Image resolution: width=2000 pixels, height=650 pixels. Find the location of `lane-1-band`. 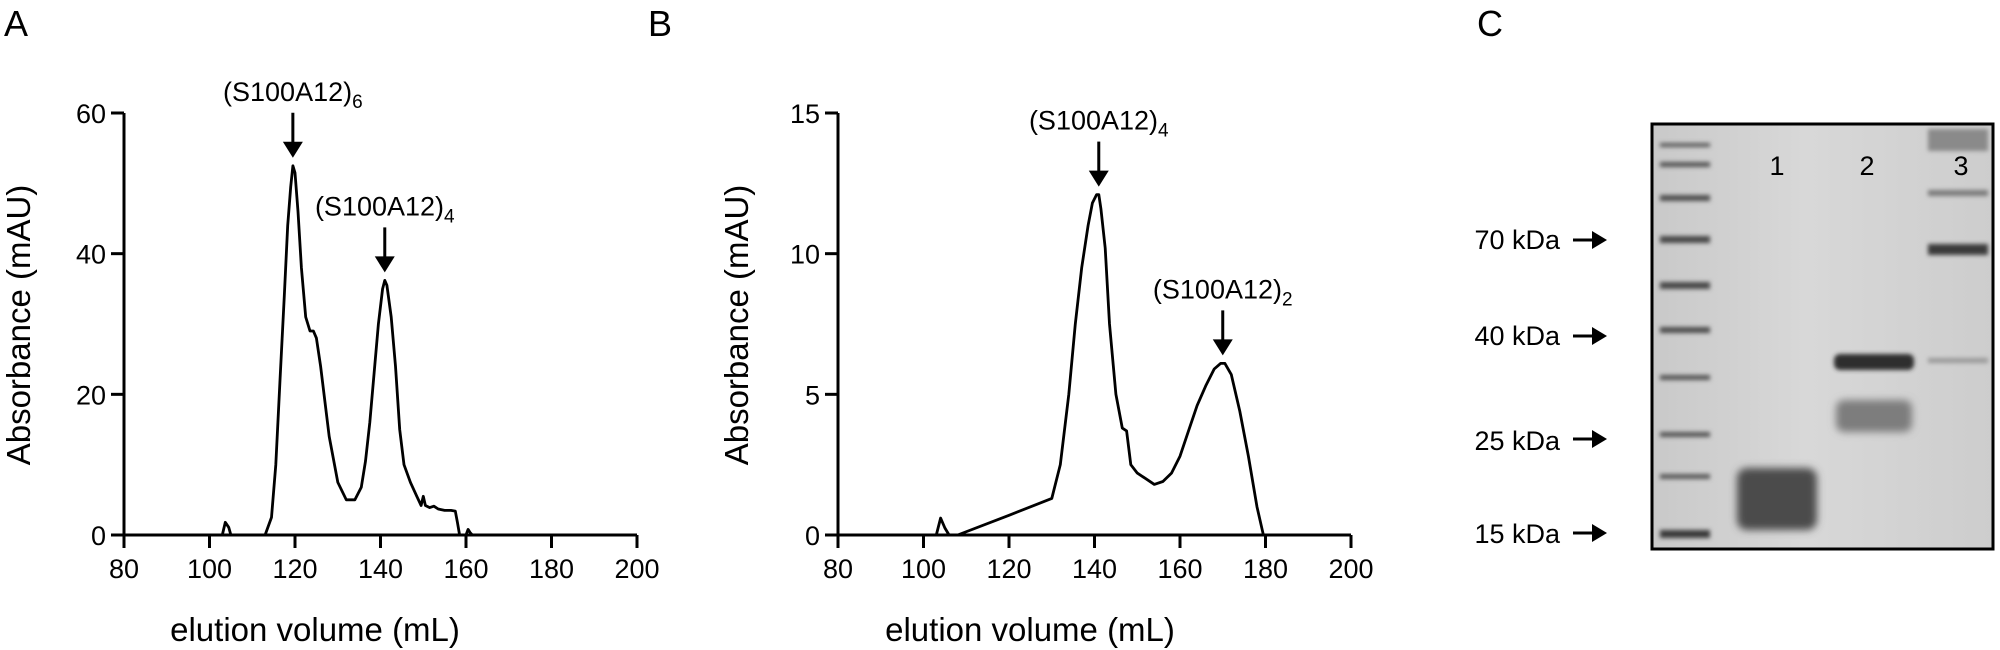

lane-1-band is located at coordinates (1777, 499).